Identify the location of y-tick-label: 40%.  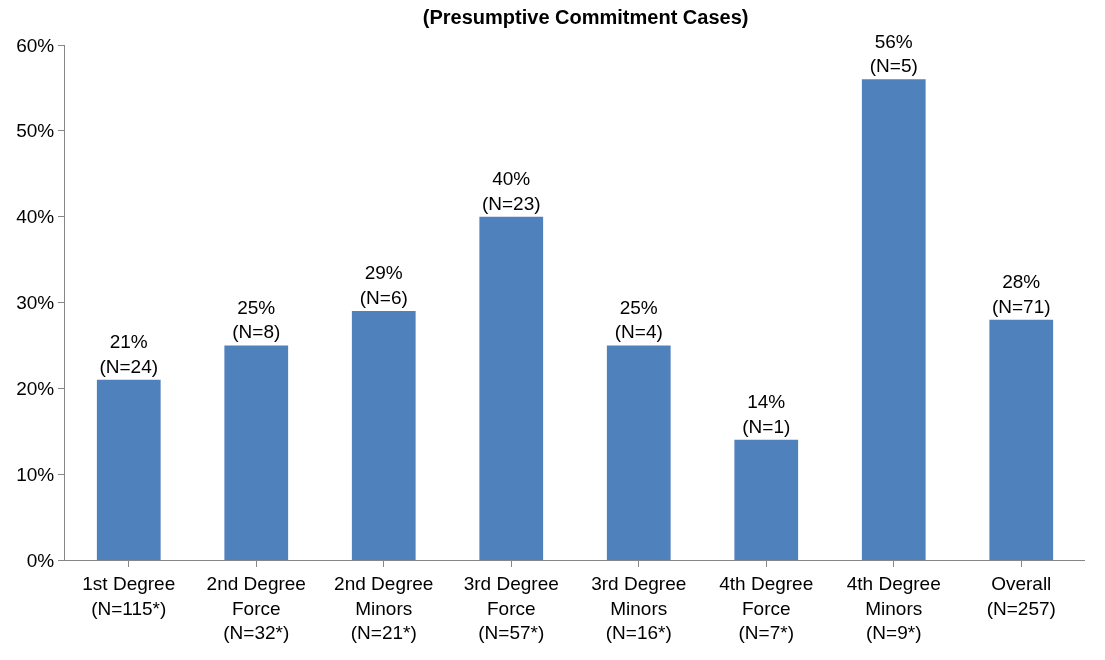
(35, 217).